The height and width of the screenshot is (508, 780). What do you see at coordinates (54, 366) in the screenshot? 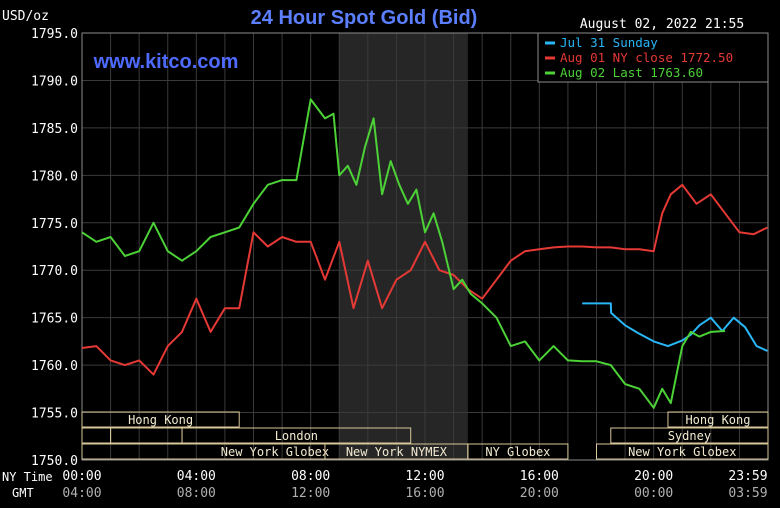
I see `y-tick-label: 1760.0` at bounding box center [54, 366].